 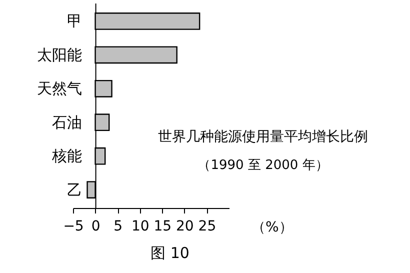 What do you see at coordinates (140, 226) in the screenshot?
I see `x-tick-label: 10` at bounding box center [140, 226].